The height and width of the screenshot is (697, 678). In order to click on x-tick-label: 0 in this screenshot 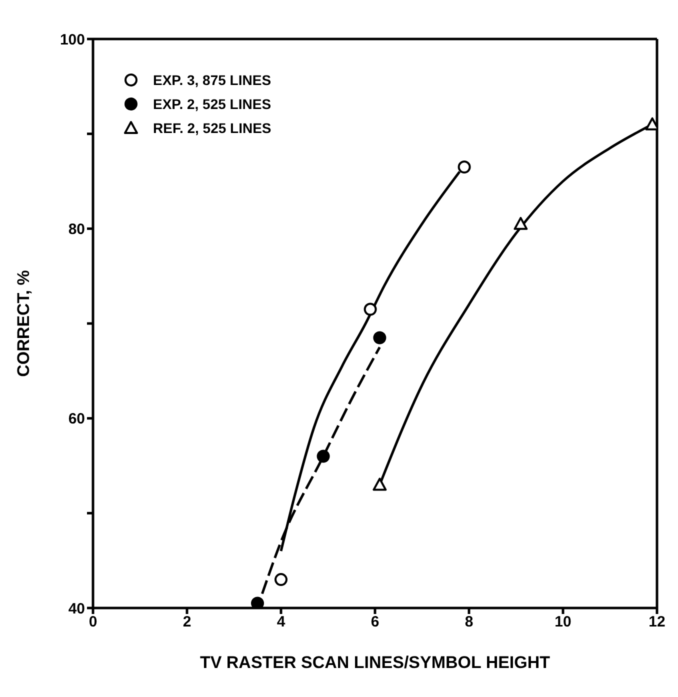, I will do `click(93, 622)`.